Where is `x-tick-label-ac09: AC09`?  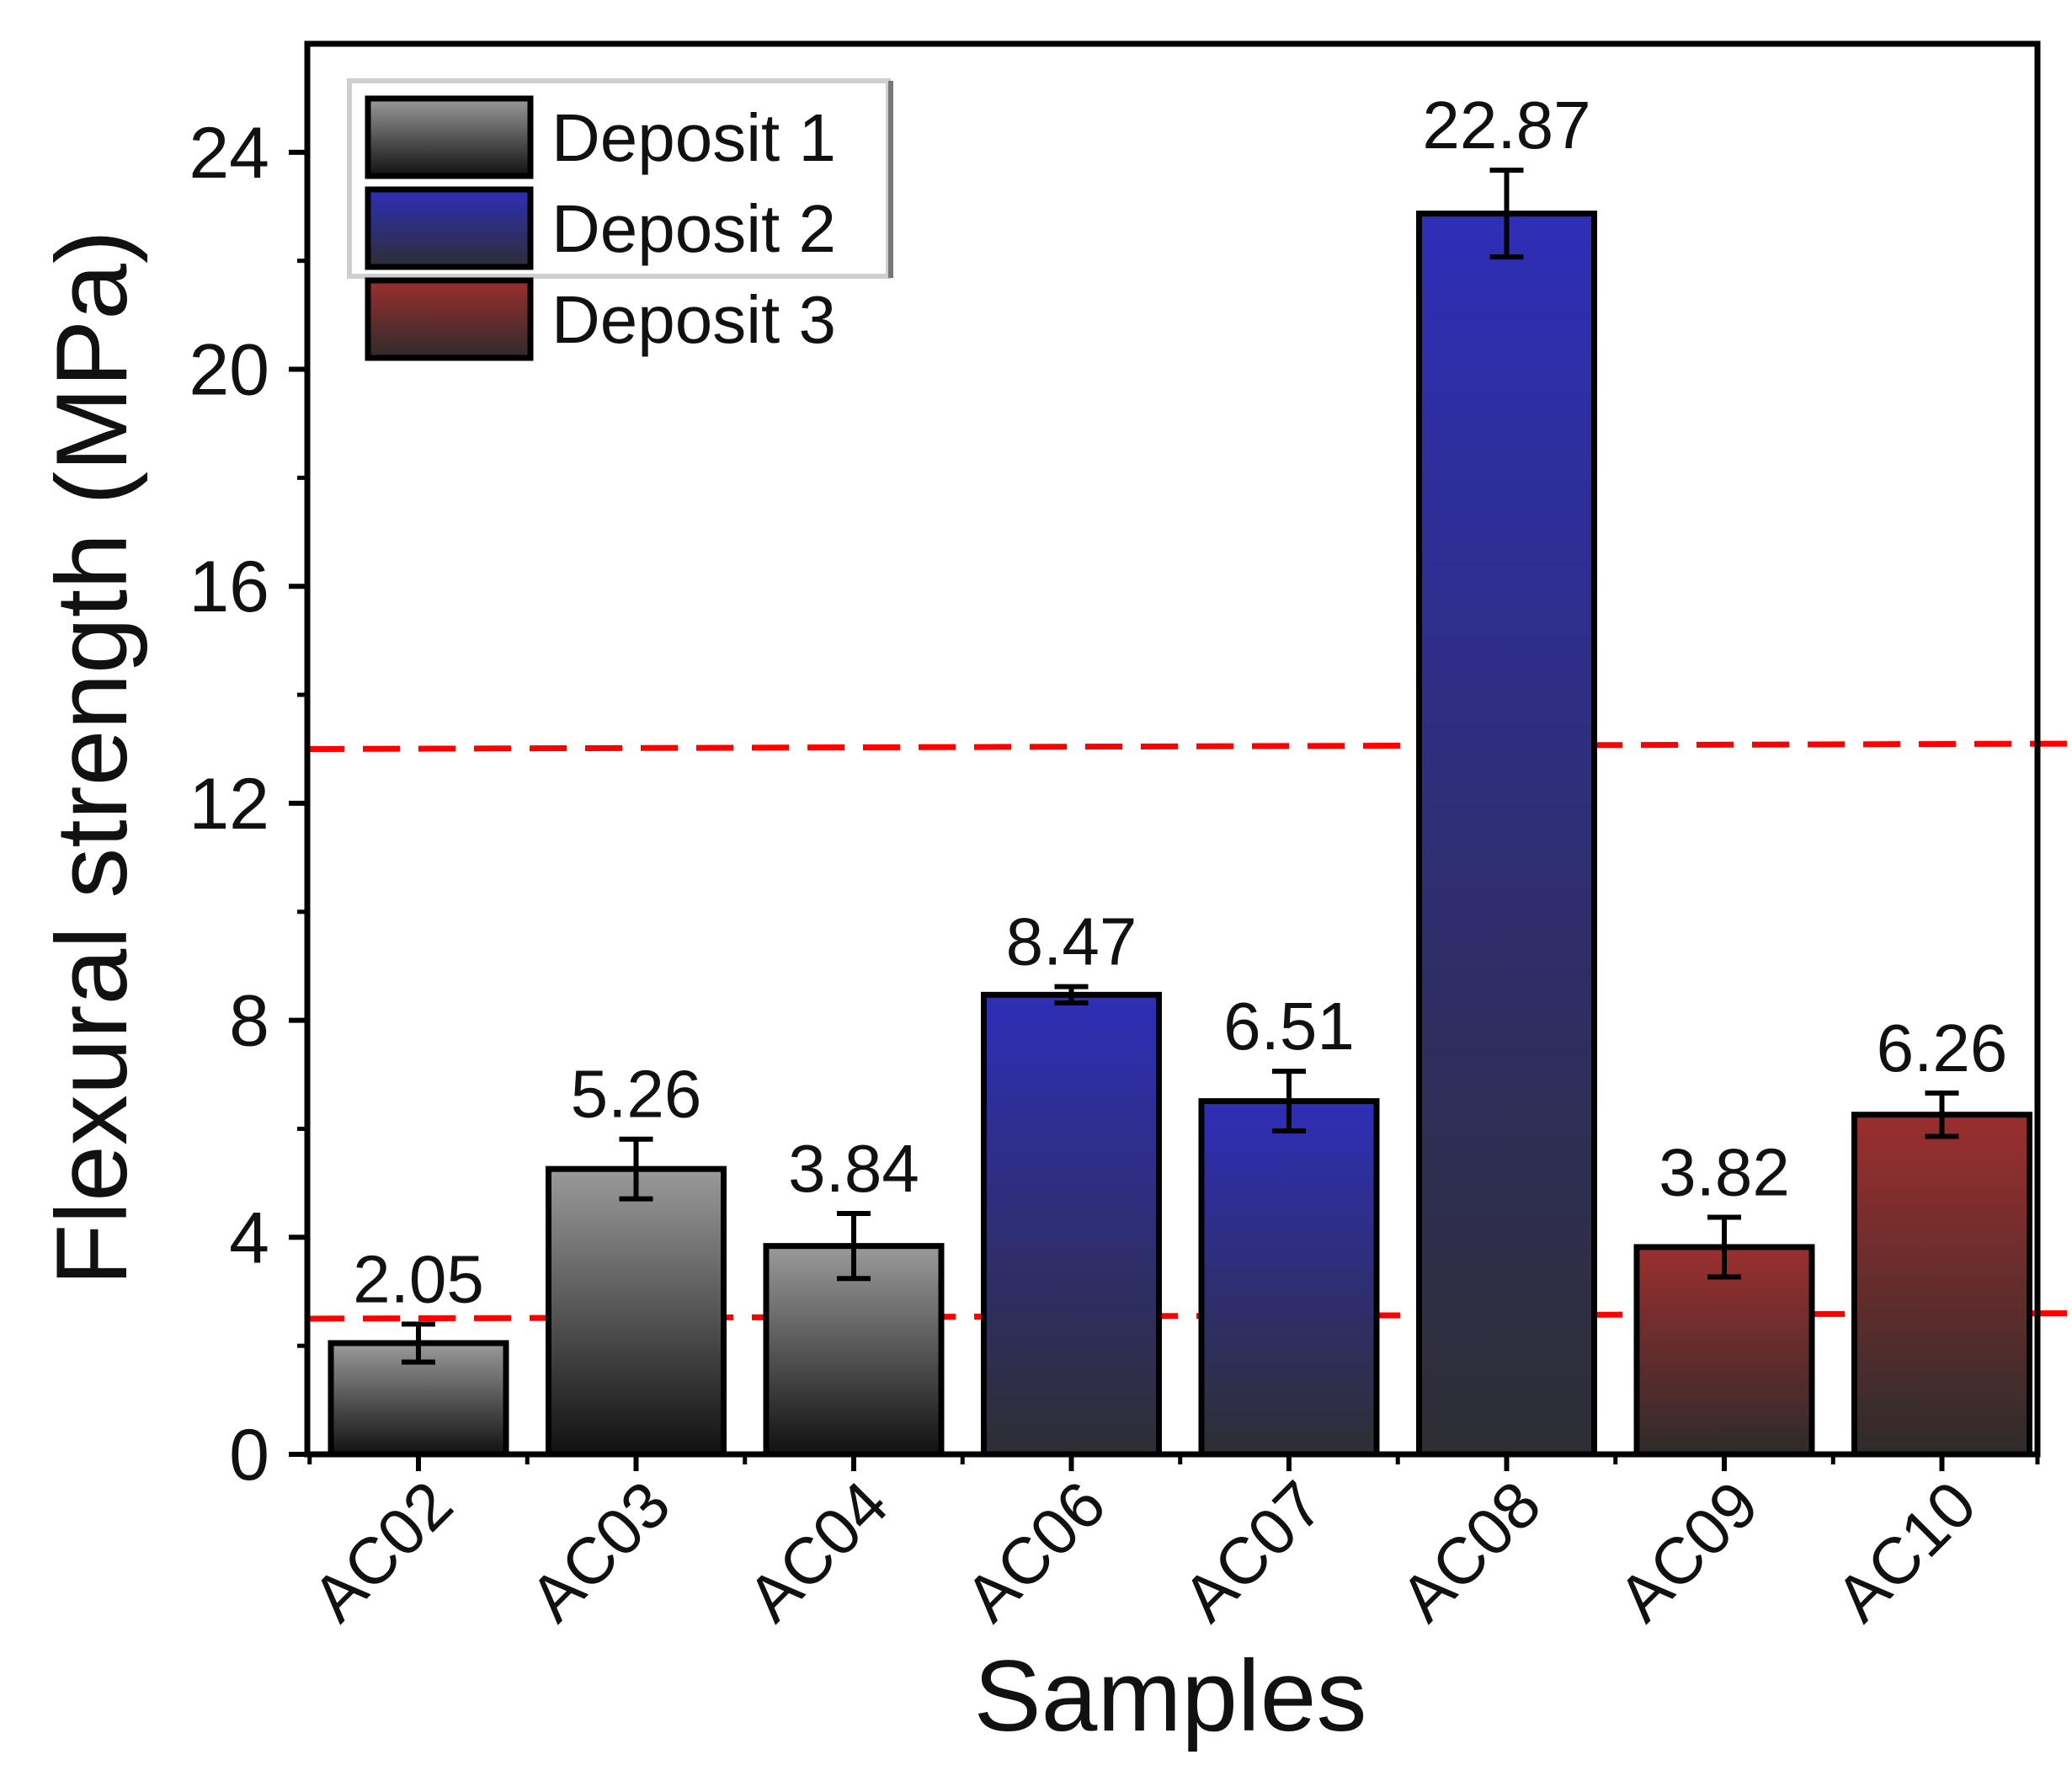
x-tick-label-ac09: AC09 is located at coordinates (1688, 1551).